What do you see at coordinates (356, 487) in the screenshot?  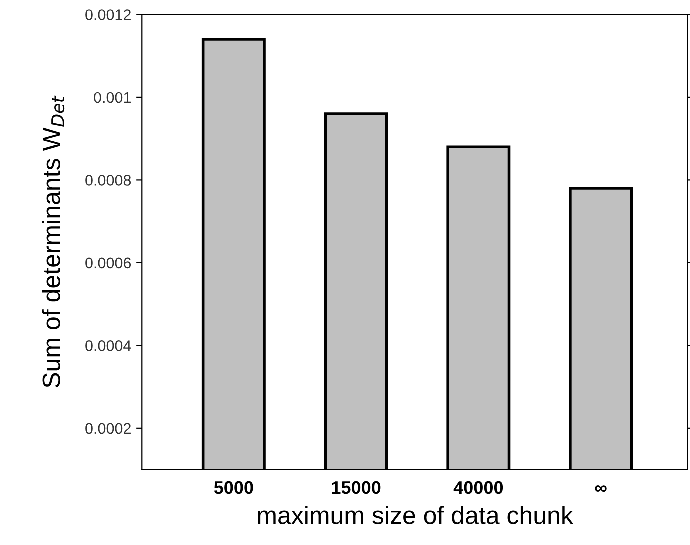 I see `x-tick-label: 15000` at bounding box center [356, 487].